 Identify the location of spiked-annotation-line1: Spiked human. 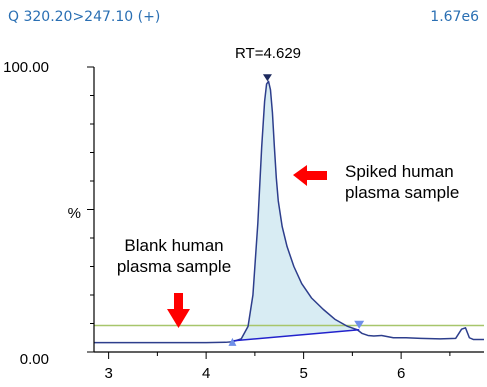
(399, 171).